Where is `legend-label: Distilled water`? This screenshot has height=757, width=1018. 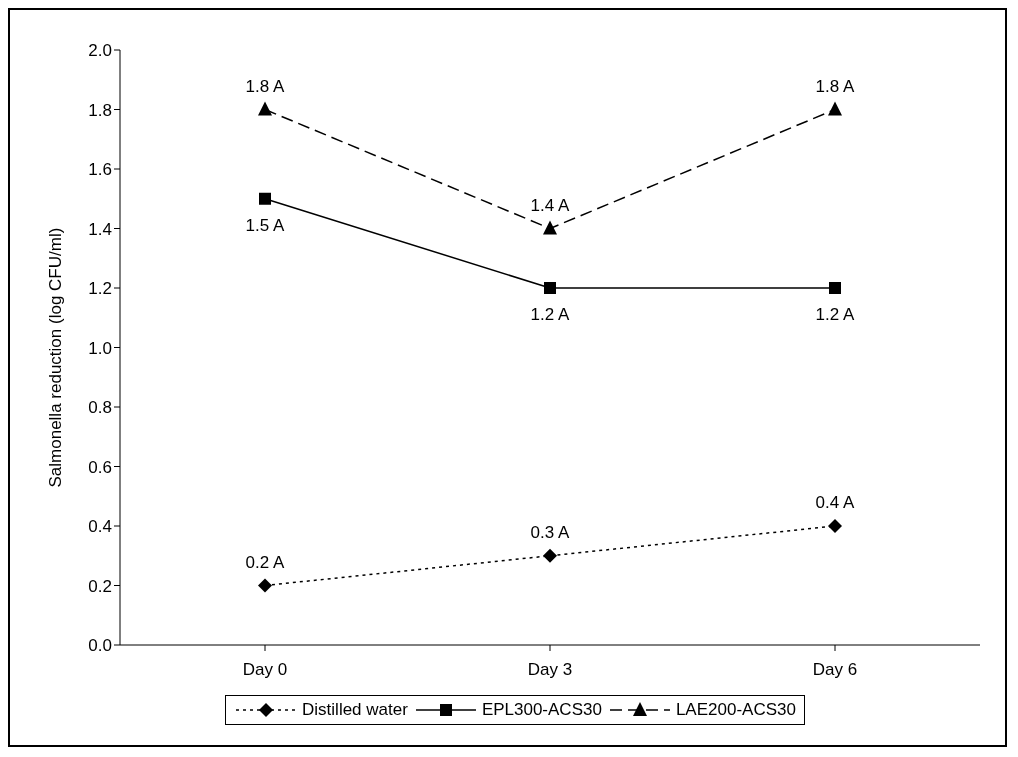 legend-label: Distilled water is located at coordinates (355, 710).